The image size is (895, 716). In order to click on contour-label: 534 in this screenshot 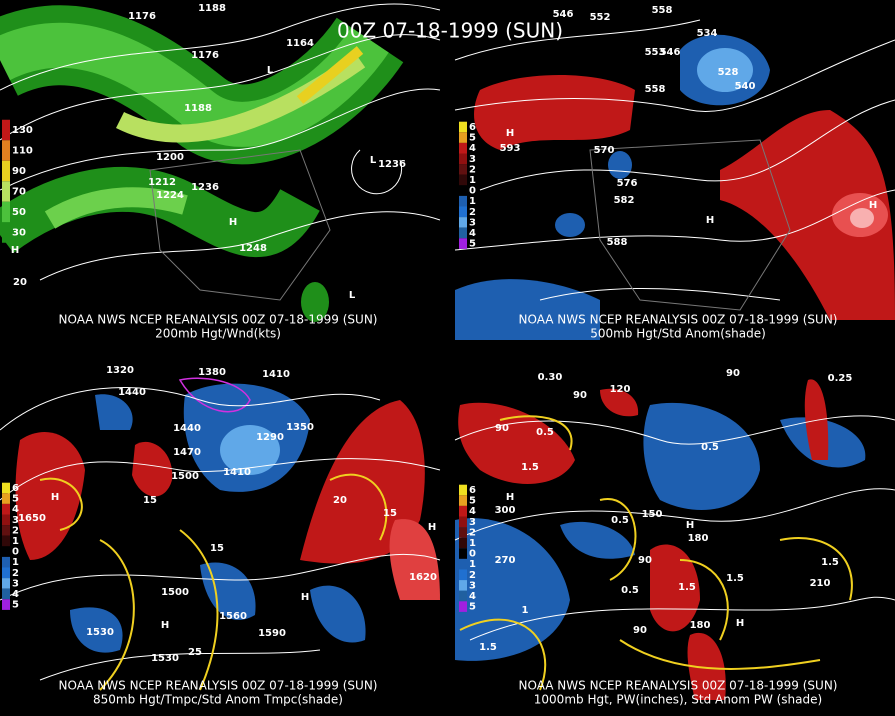, I will do `click(707, 33)`.